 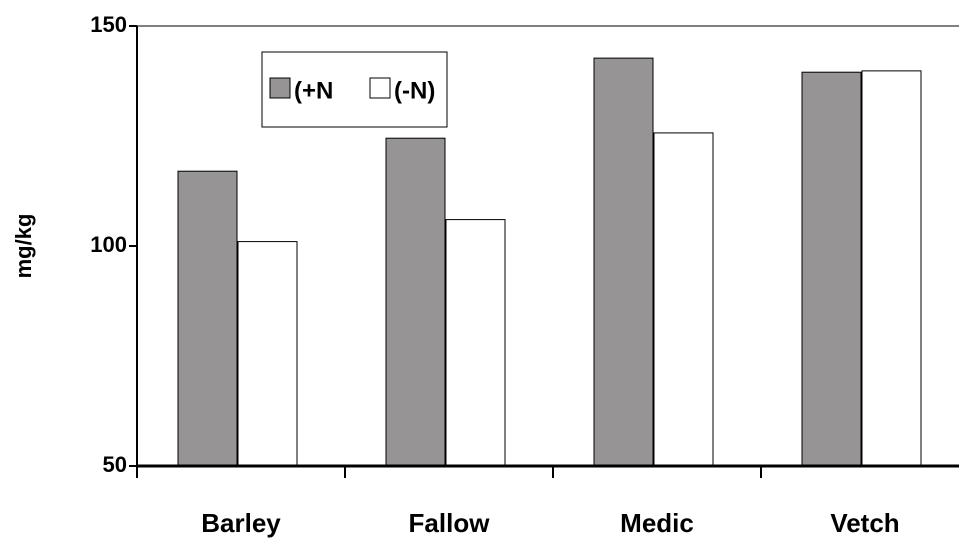 I want to click on legend-box, so click(x=354, y=89).